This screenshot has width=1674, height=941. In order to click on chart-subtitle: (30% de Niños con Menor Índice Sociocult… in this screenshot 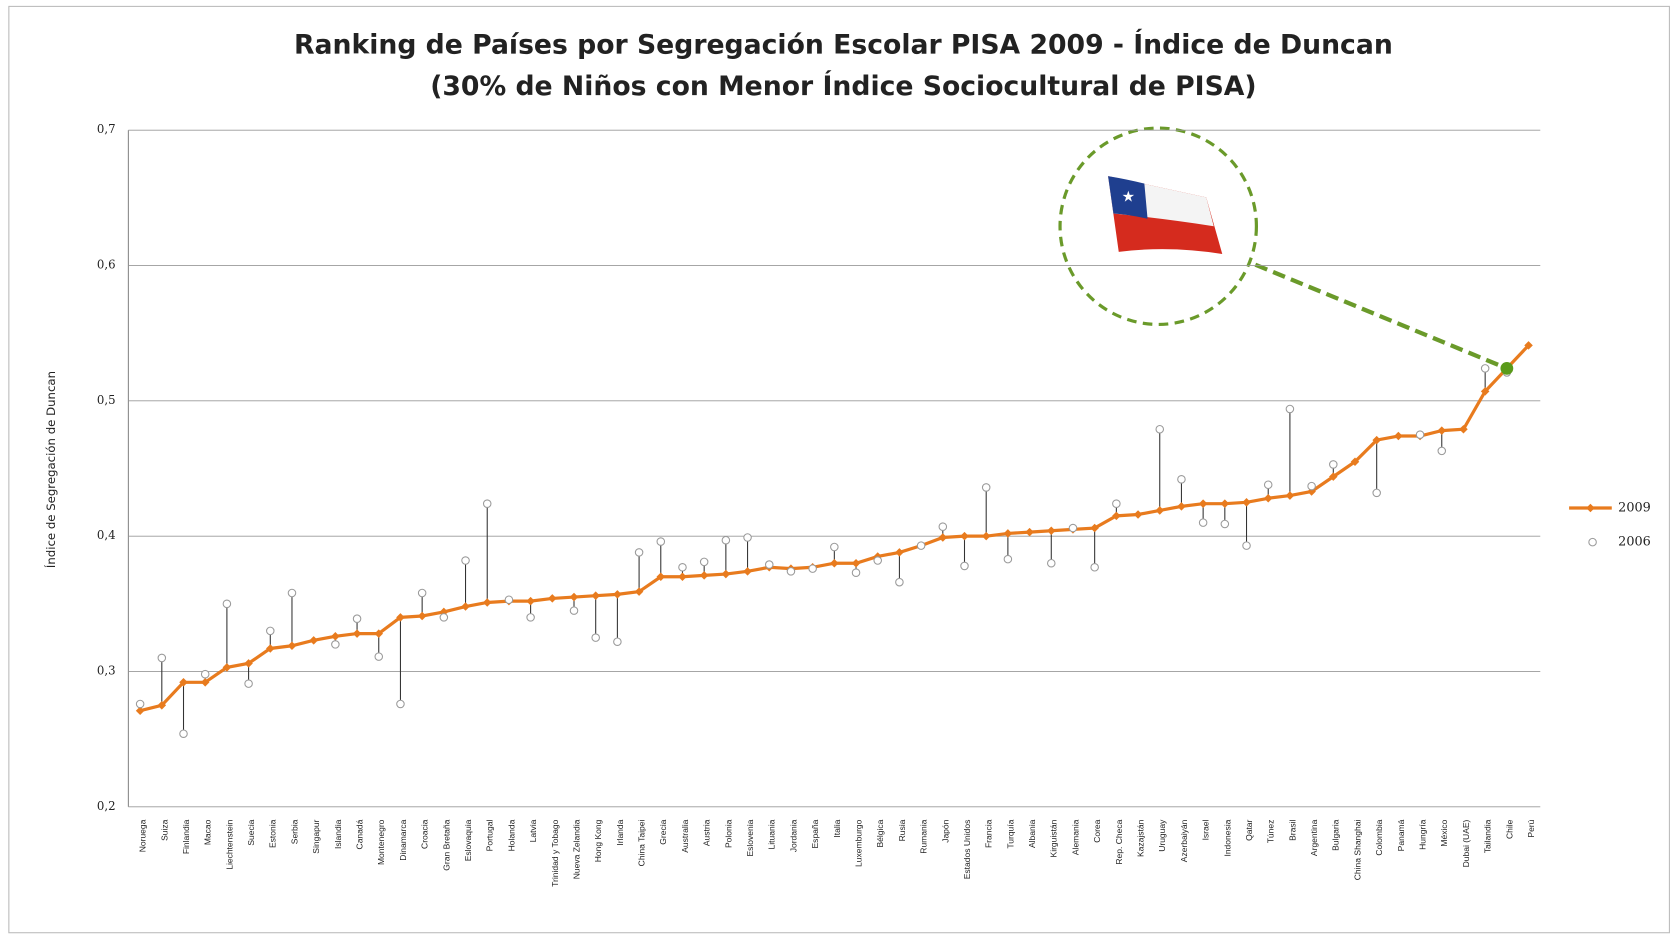, I will do `click(843, 86)`.